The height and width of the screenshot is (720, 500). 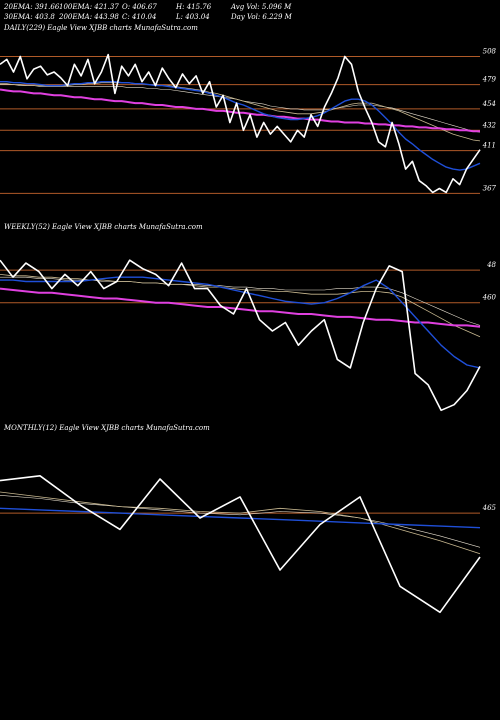 I want to click on daily-tick-label-4: 411, so click(x=489, y=146).